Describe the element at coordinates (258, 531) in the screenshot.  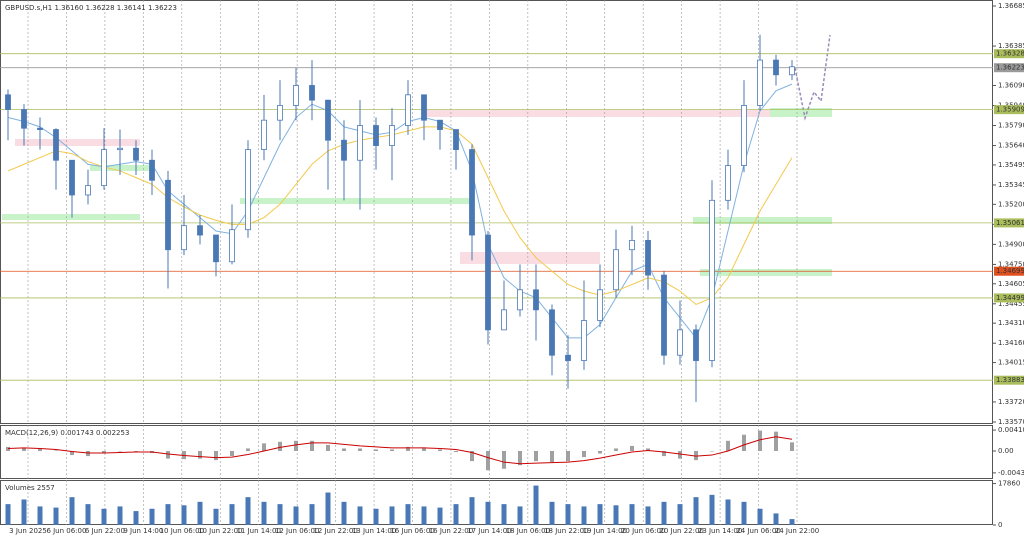
I see `x-tick-label: 11 Jun 14:00` at that location.